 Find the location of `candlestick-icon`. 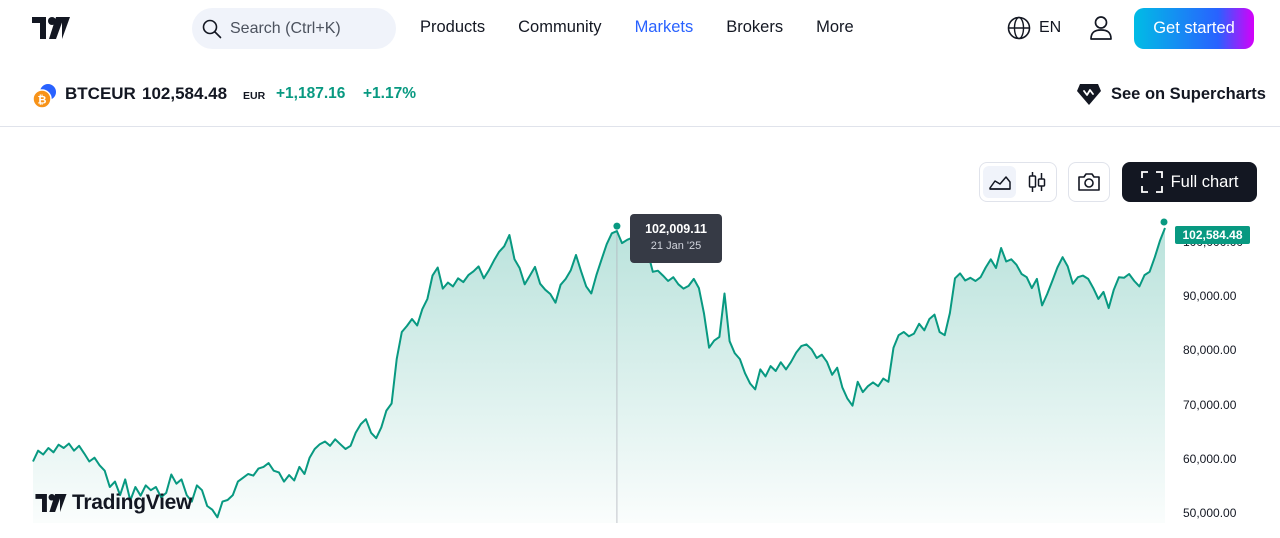

candlestick-icon is located at coordinates (1036, 182).